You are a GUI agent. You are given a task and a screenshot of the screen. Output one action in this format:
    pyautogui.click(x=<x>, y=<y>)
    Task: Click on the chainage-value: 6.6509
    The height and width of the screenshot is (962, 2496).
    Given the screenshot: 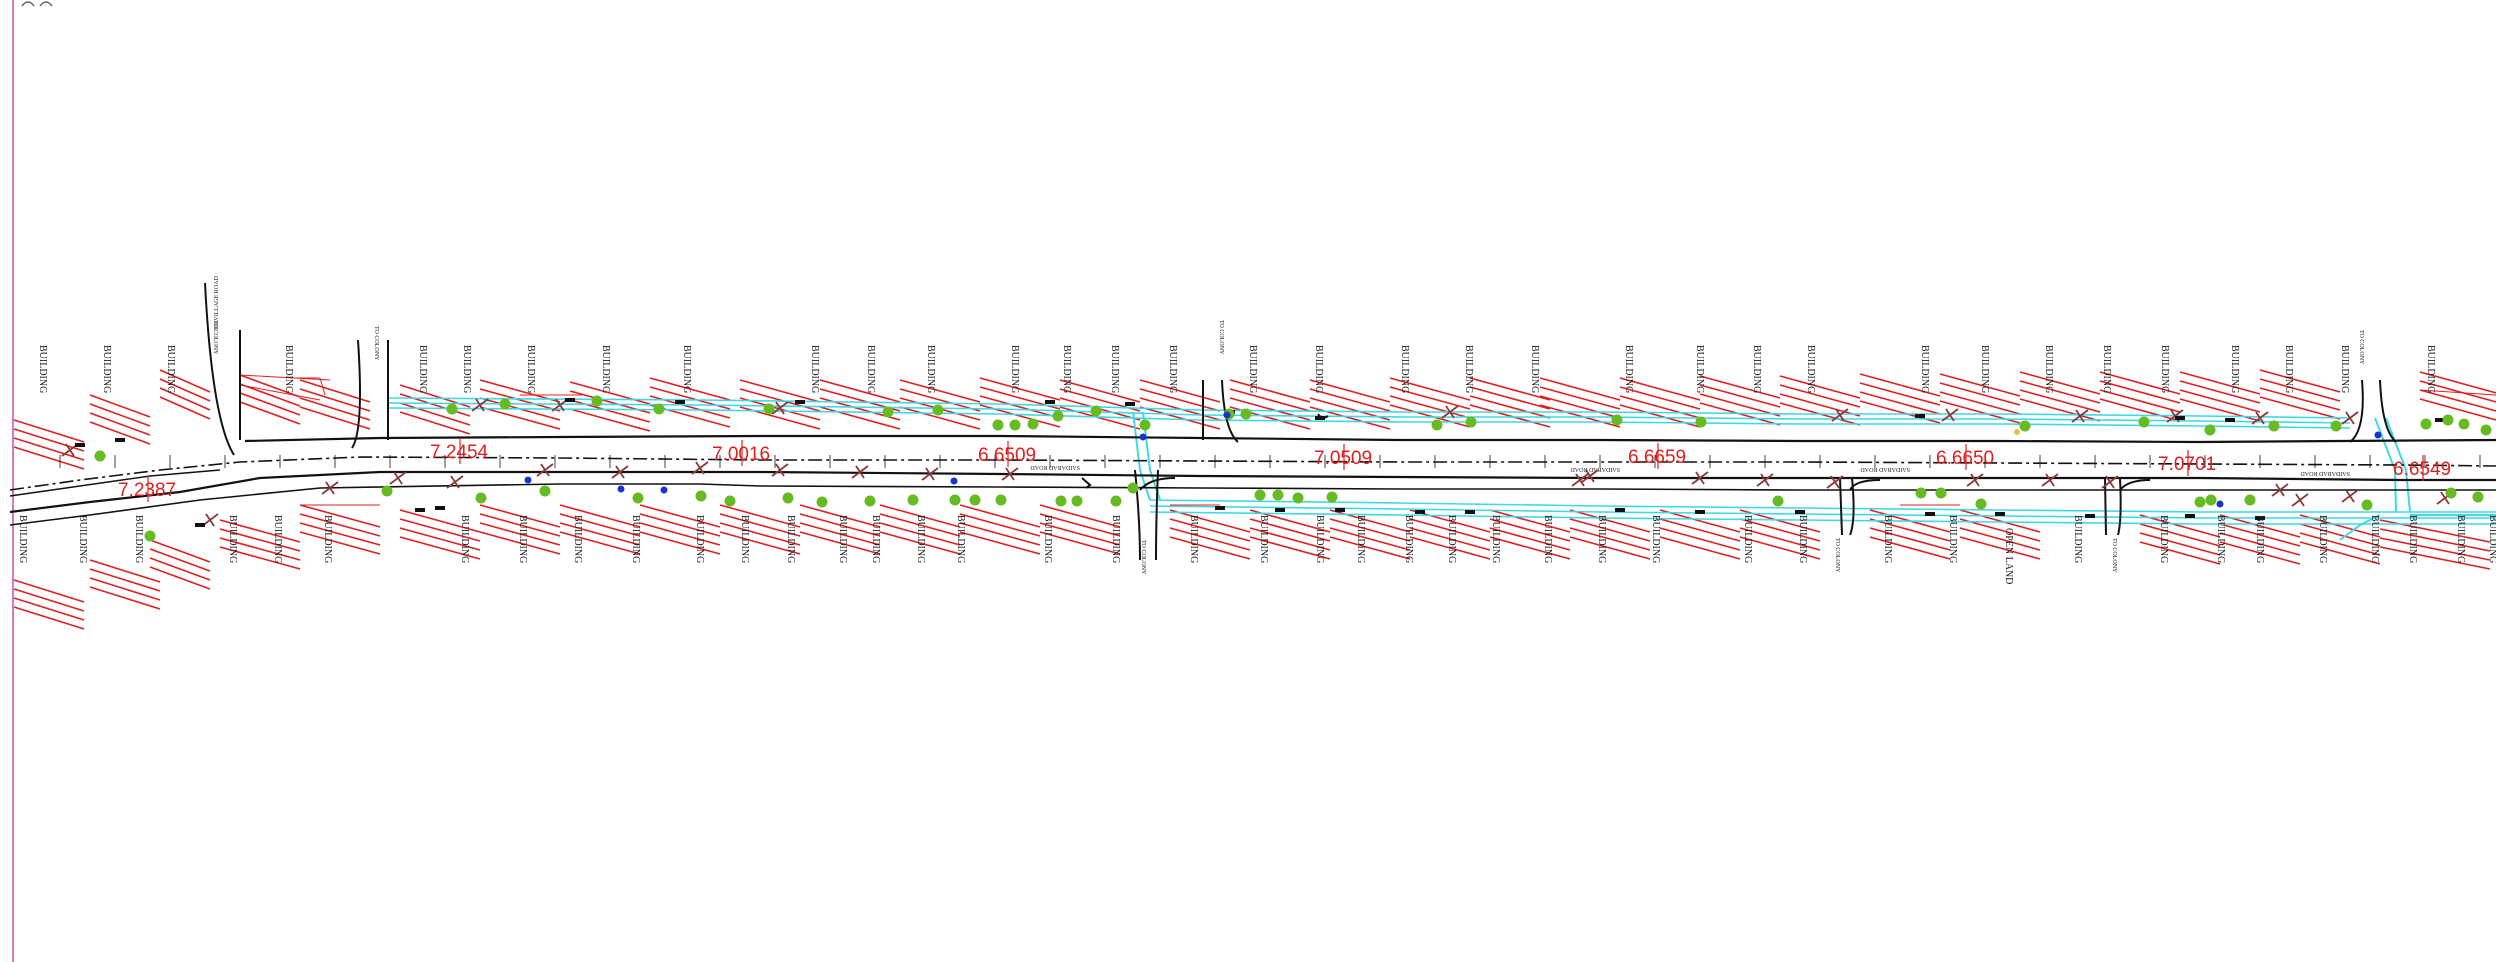 What is the action you would take?
    pyautogui.click(x=1007, y=455)
    